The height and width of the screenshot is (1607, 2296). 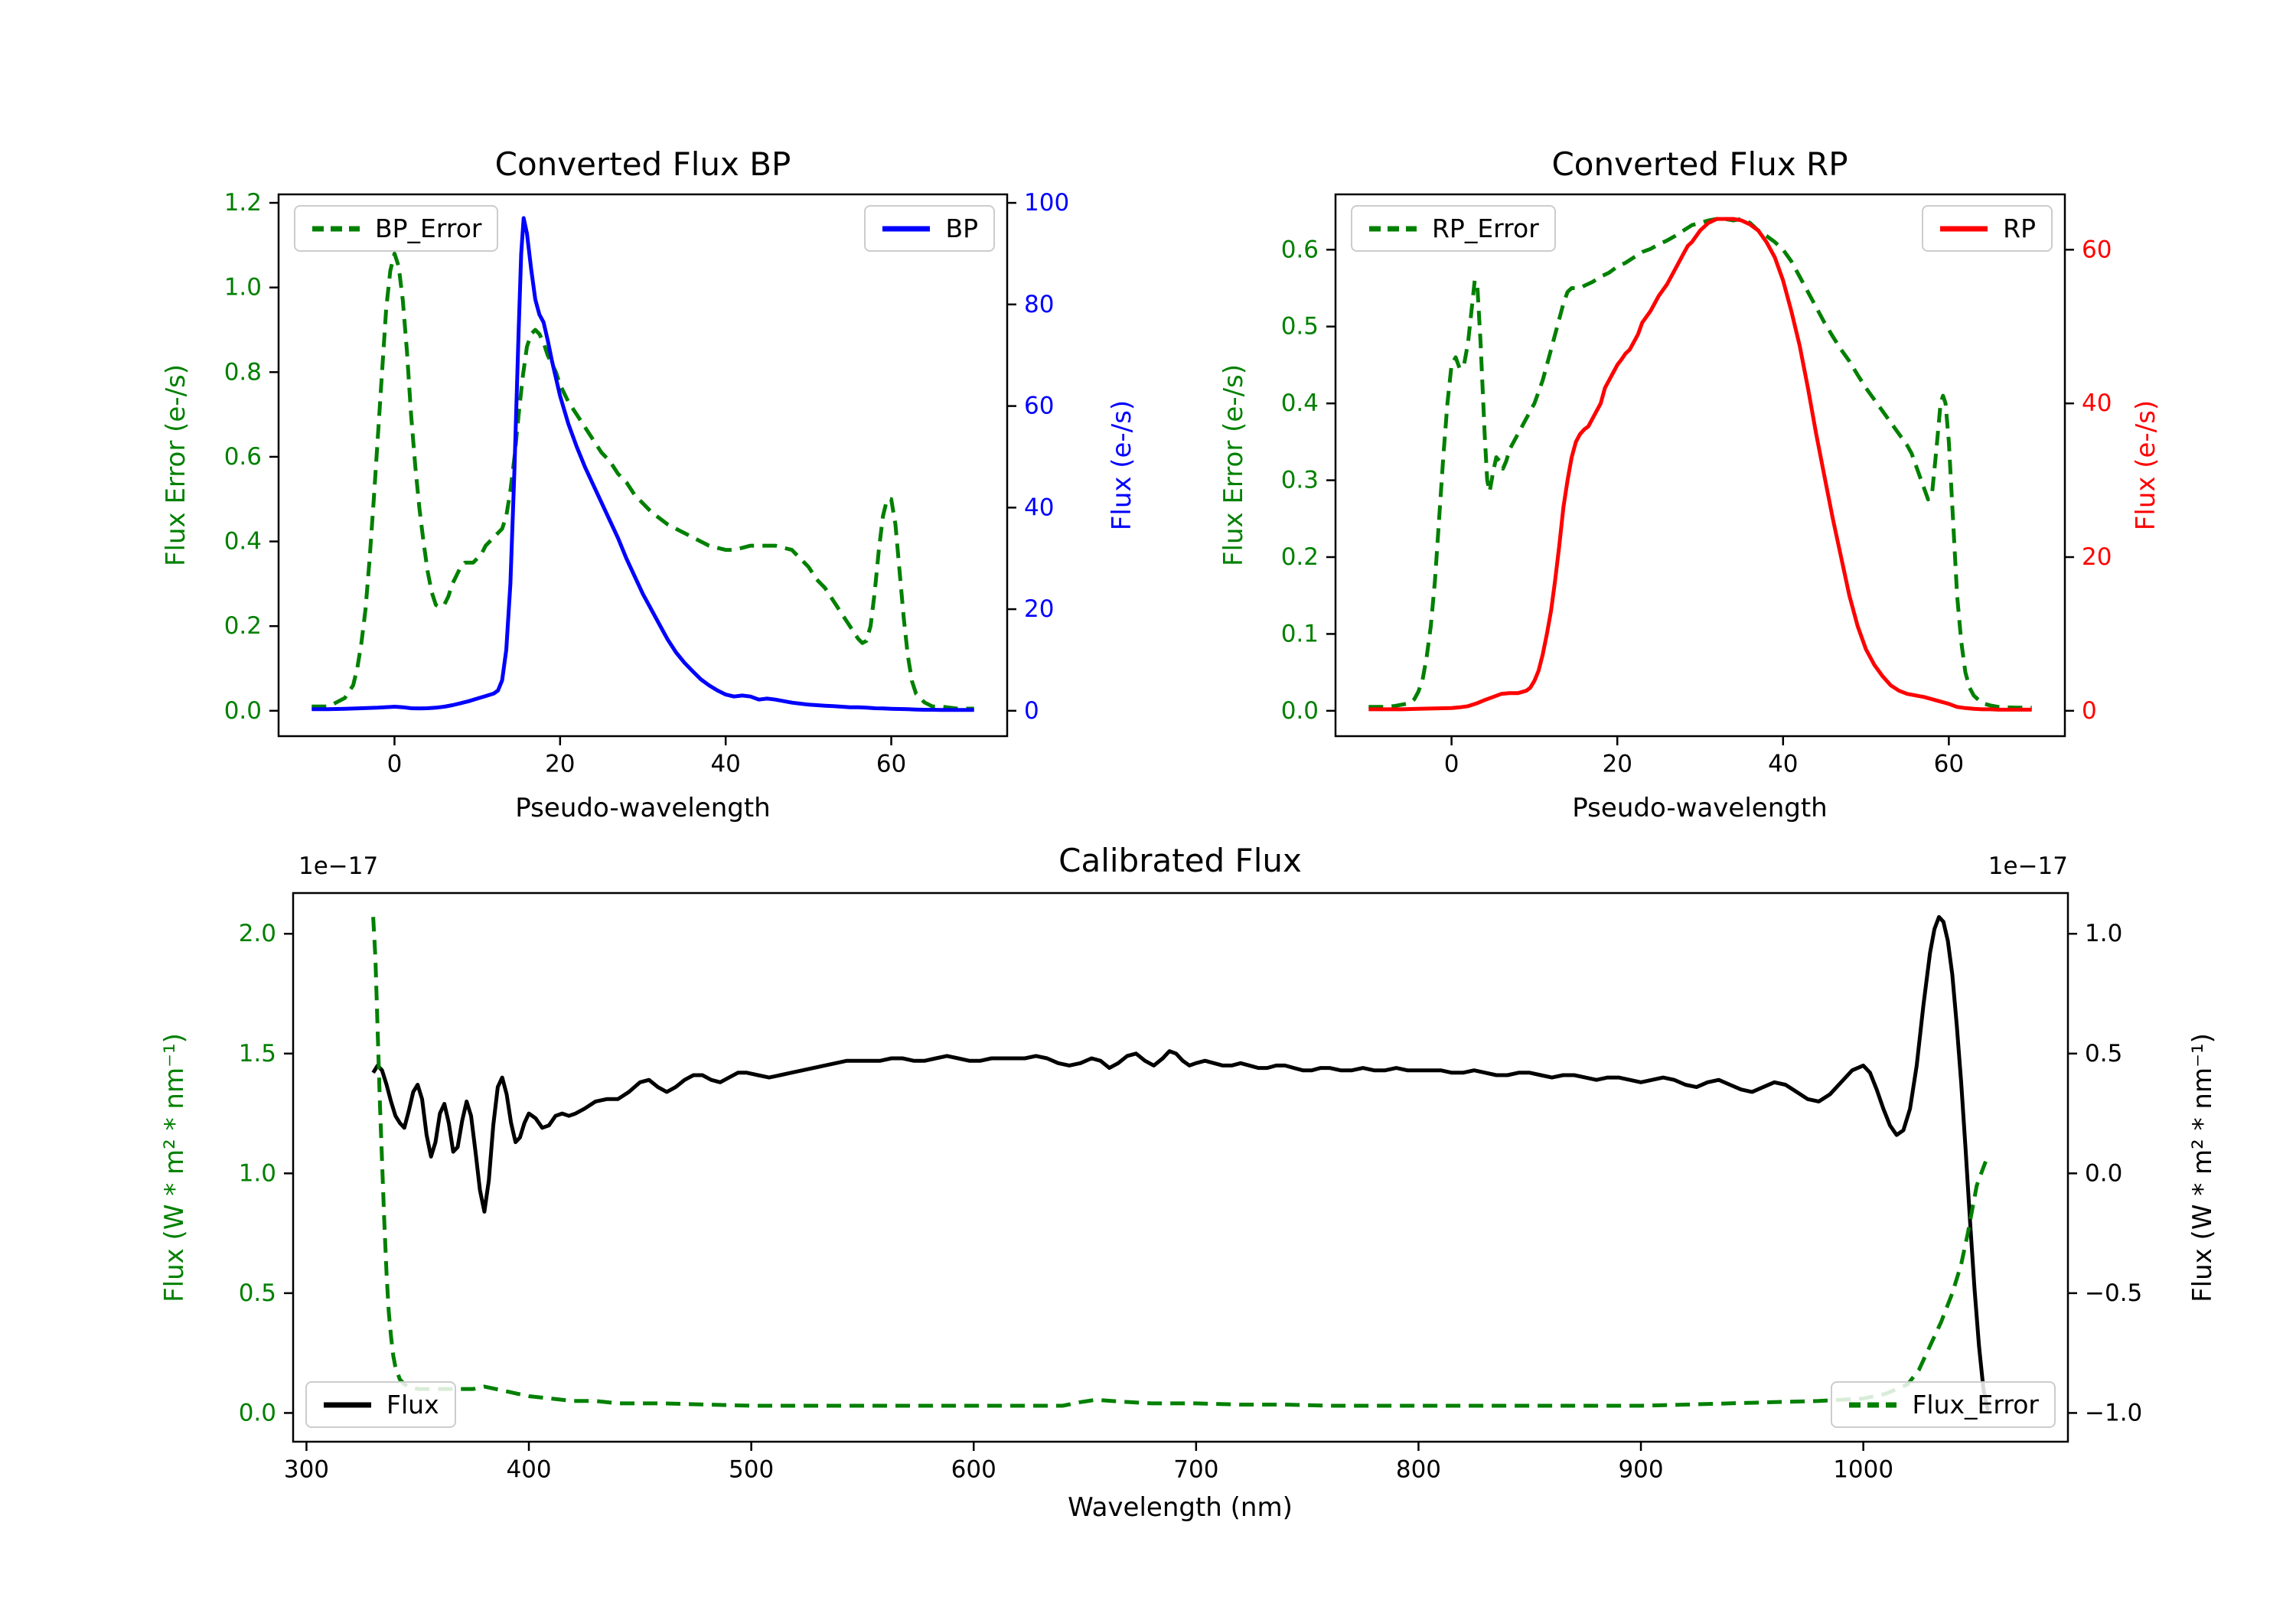 What do you see at coordinates (2113, 1412) in the screenshot?
I see `y-tick-label-right: −1.0` at bounding box center [2113, 1412].